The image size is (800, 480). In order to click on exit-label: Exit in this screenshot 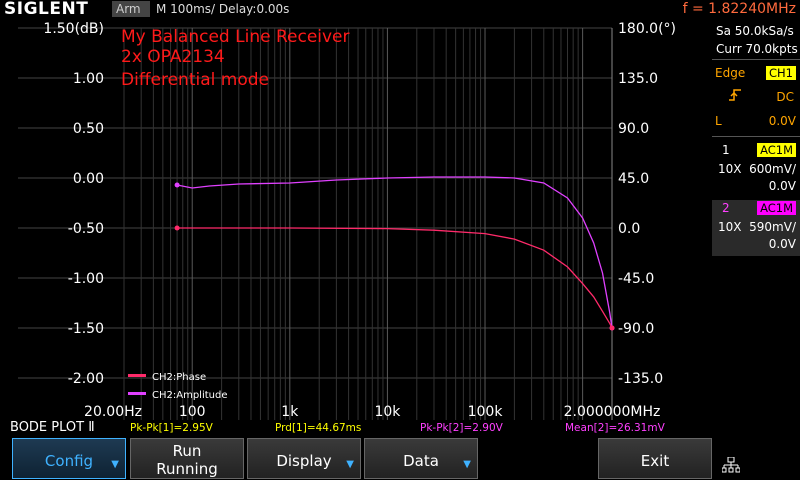, I will do `click(655, 461)`.